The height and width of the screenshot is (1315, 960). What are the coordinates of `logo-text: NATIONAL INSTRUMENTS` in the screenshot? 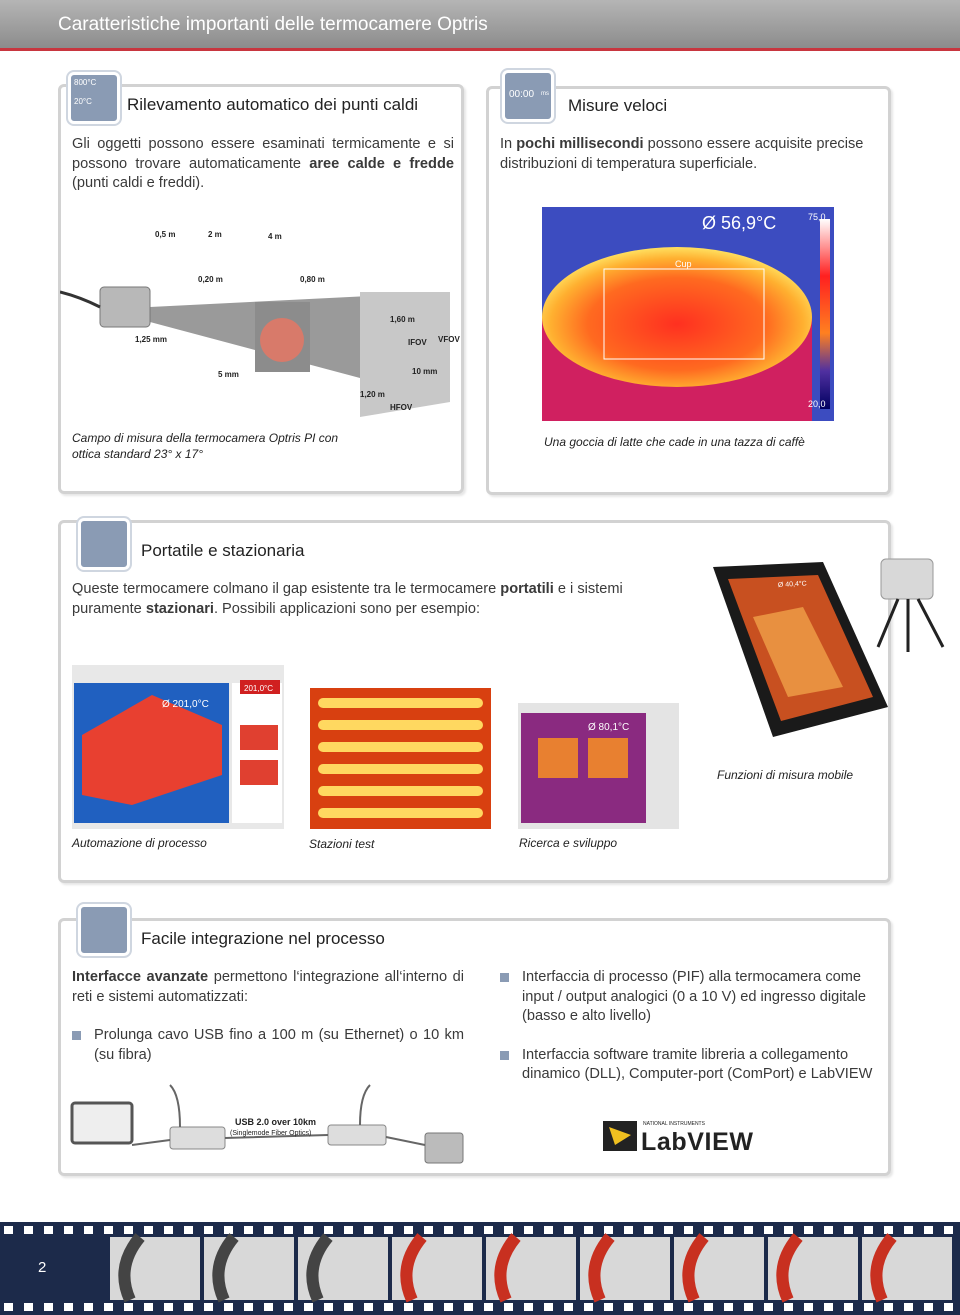 It's located at (674, 1124).